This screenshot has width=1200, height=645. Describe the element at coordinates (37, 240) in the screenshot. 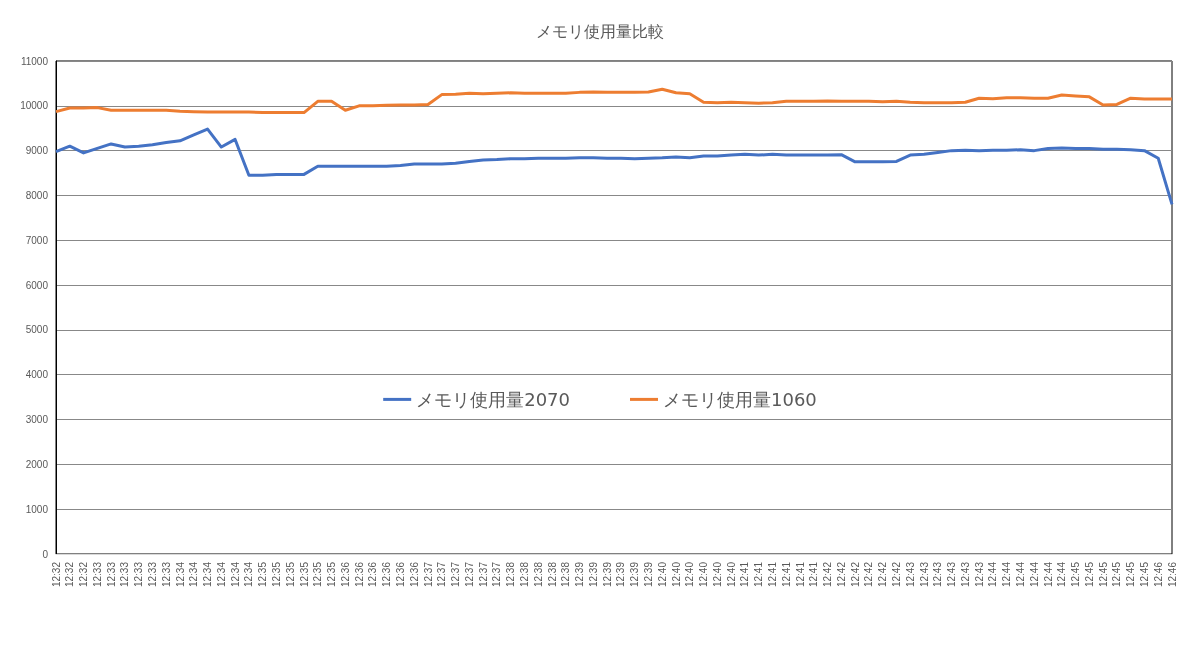

I see `y-tick-label: 7000` at that location.